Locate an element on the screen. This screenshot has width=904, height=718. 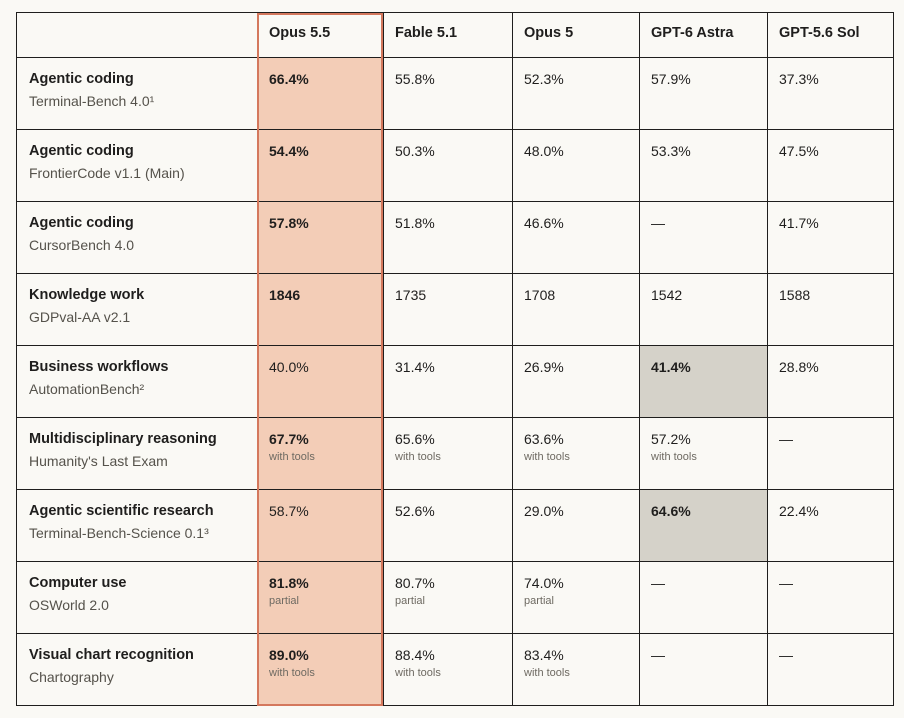
score-value: 41.7% is located at coordinates (799, 223).